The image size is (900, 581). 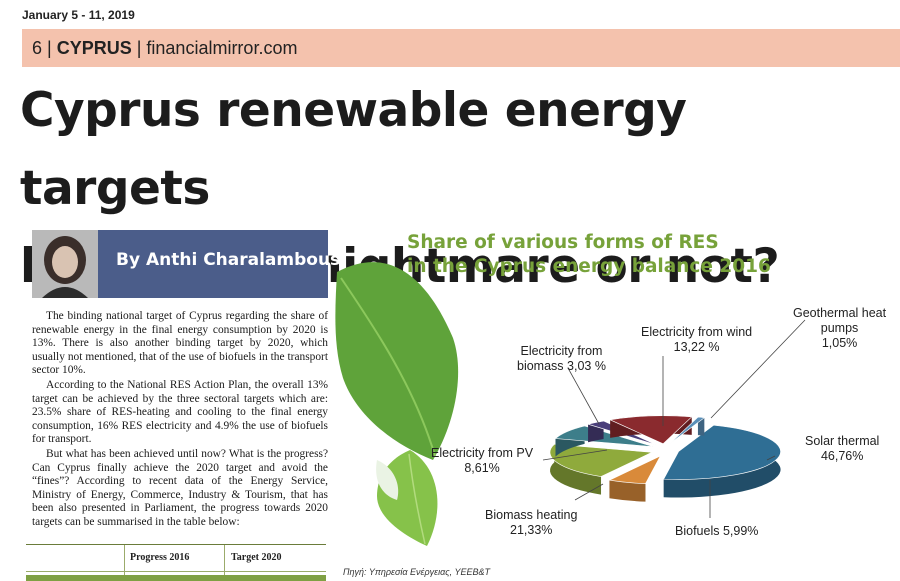 I want to click on data-label-electricity-biomass: Electricity from biomass 3,03 %, so click(x=561, y=359).